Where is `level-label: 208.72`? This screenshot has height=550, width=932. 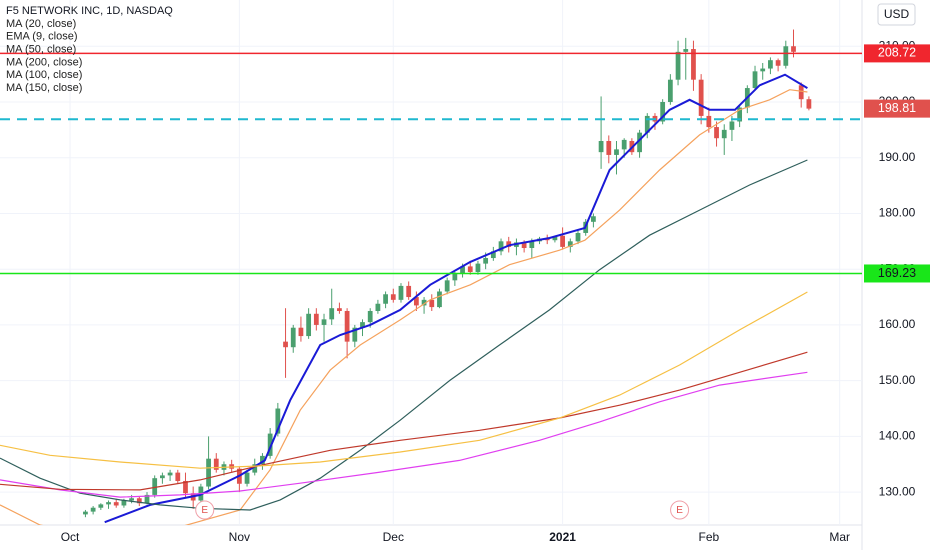
level-label: 208.72 is located at coordinates (897, 53).